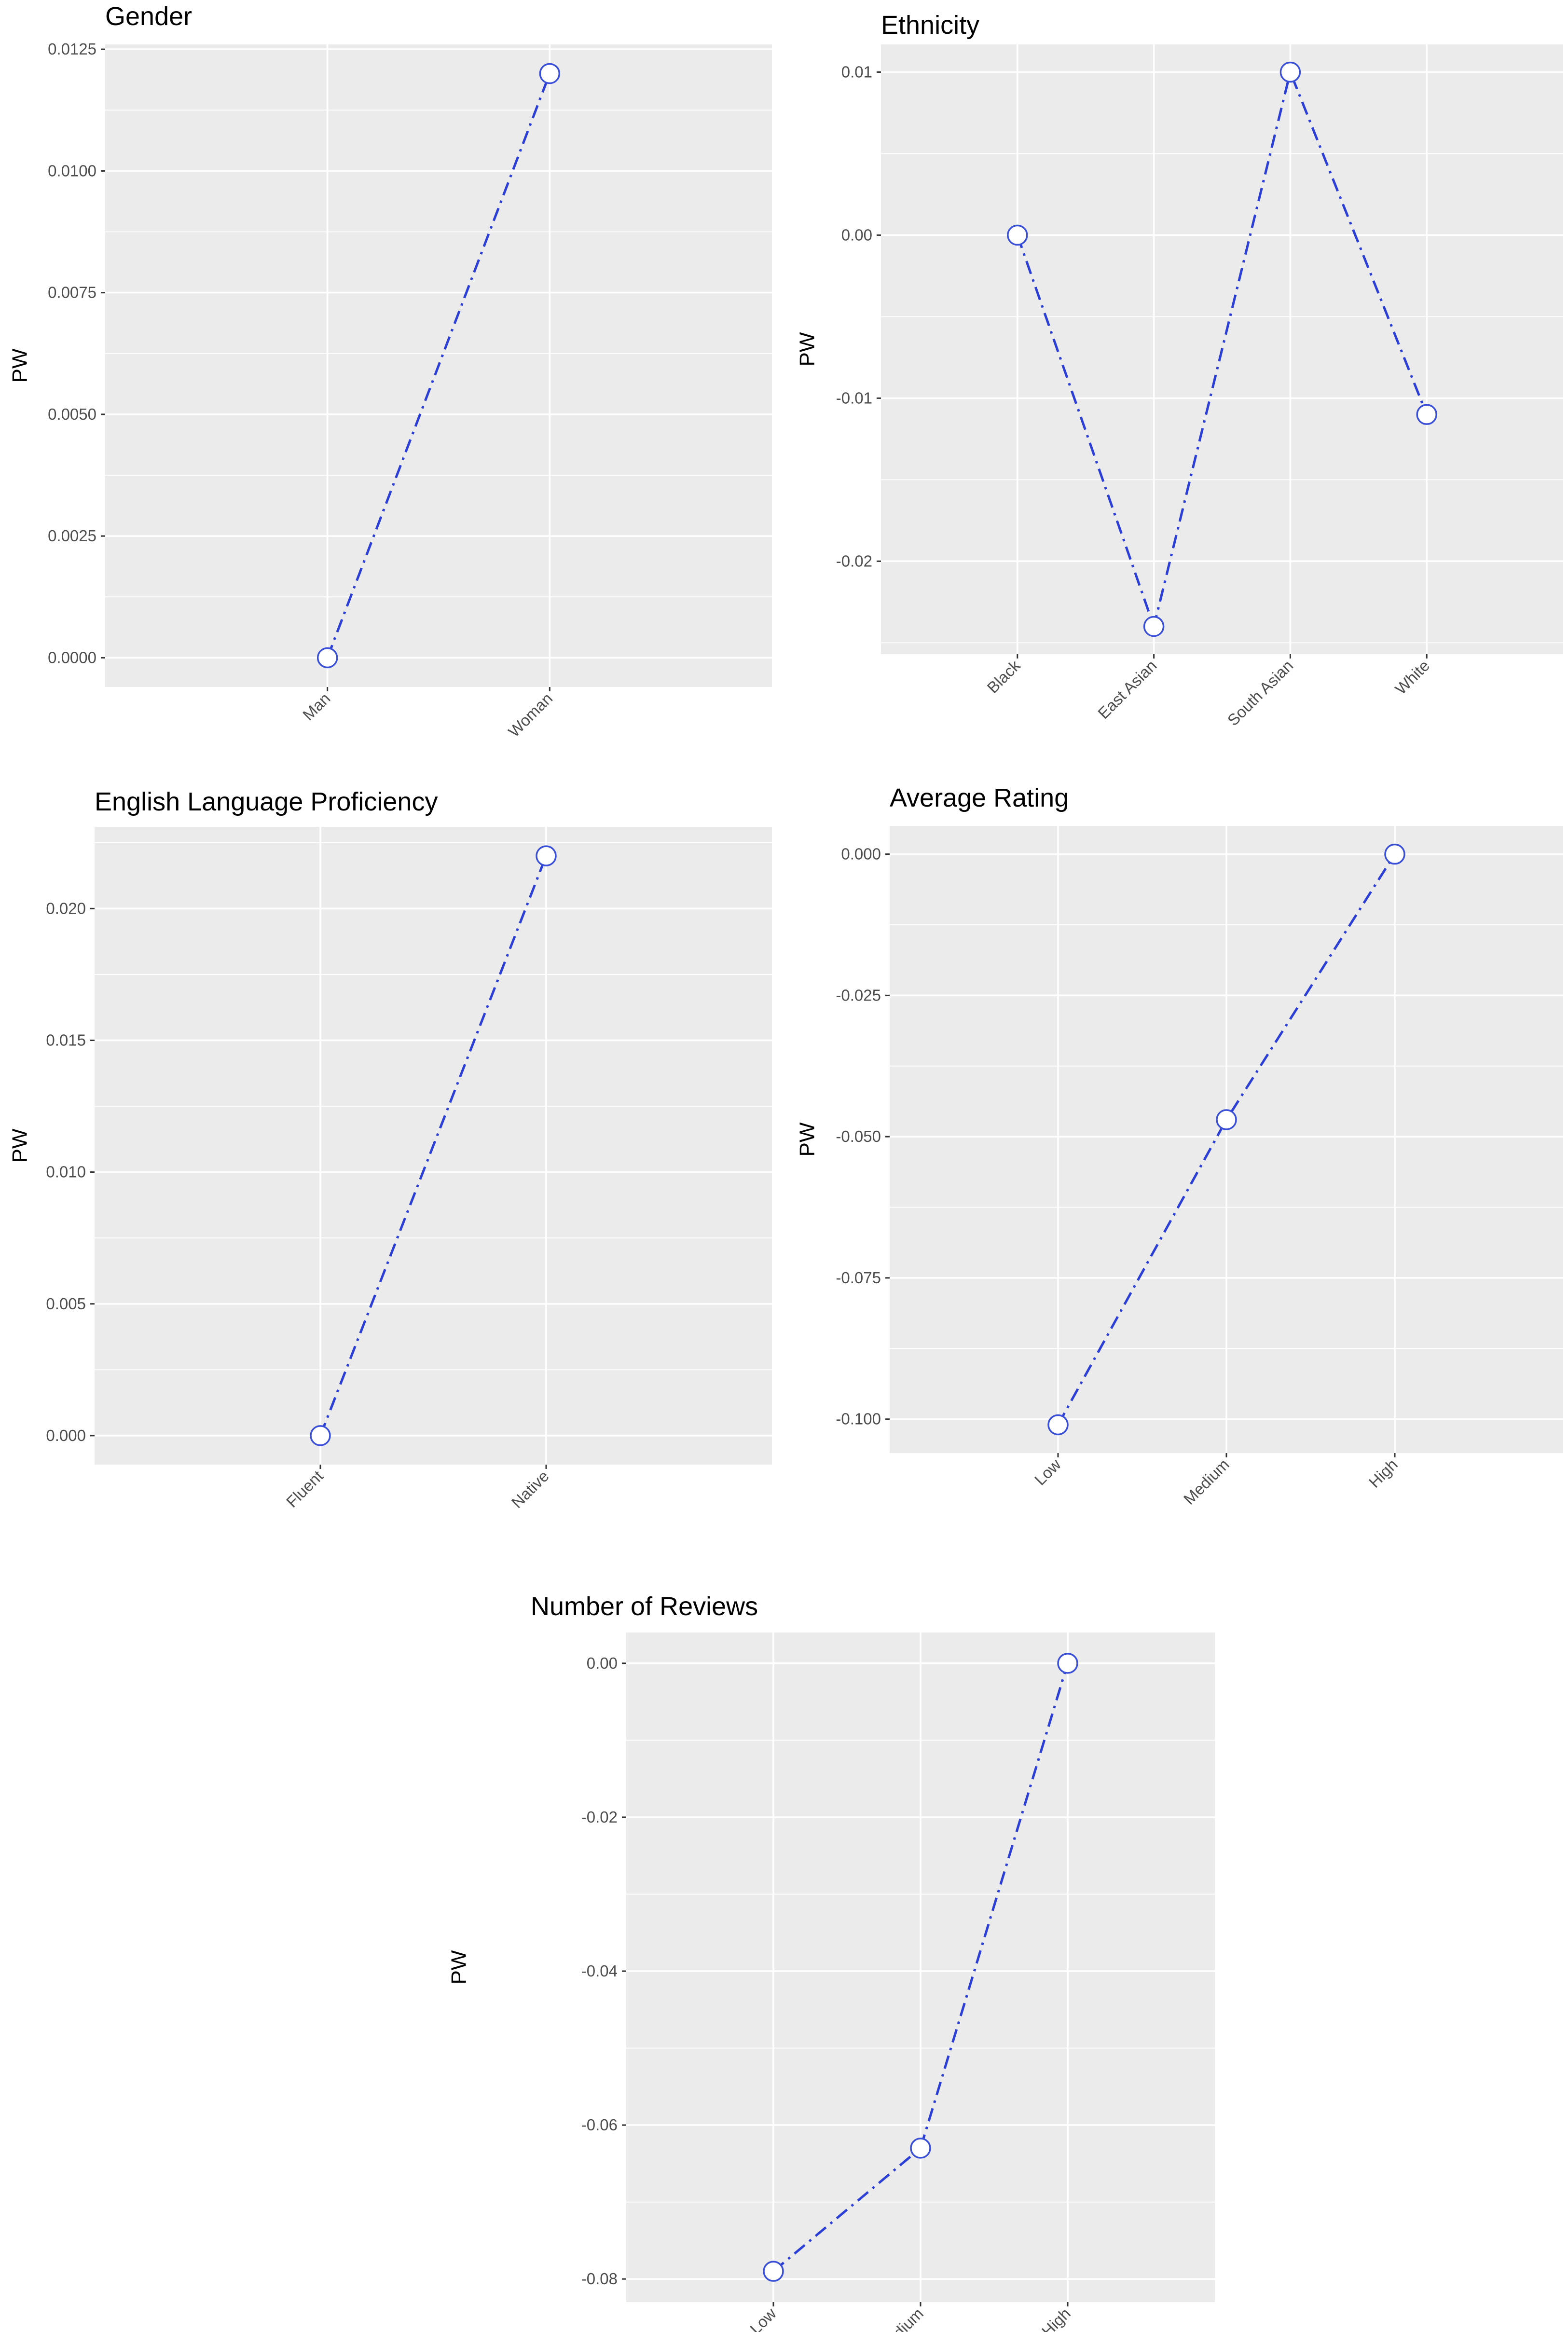  What do you see at coordinates (858, 995) in the screenshot?
I see `y-tick-label: -0.025` at bounding box center [858, 995].